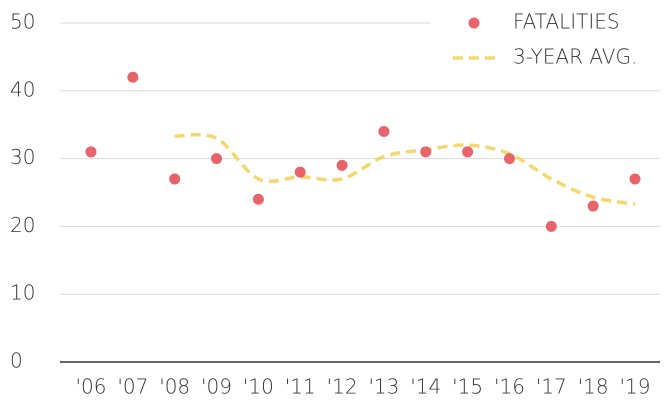 The height and width of the screenshot is (402, 669). Describe the element at coordinates (425, 387) in the screenshot. I see `x-tick-label: '14` at that location.